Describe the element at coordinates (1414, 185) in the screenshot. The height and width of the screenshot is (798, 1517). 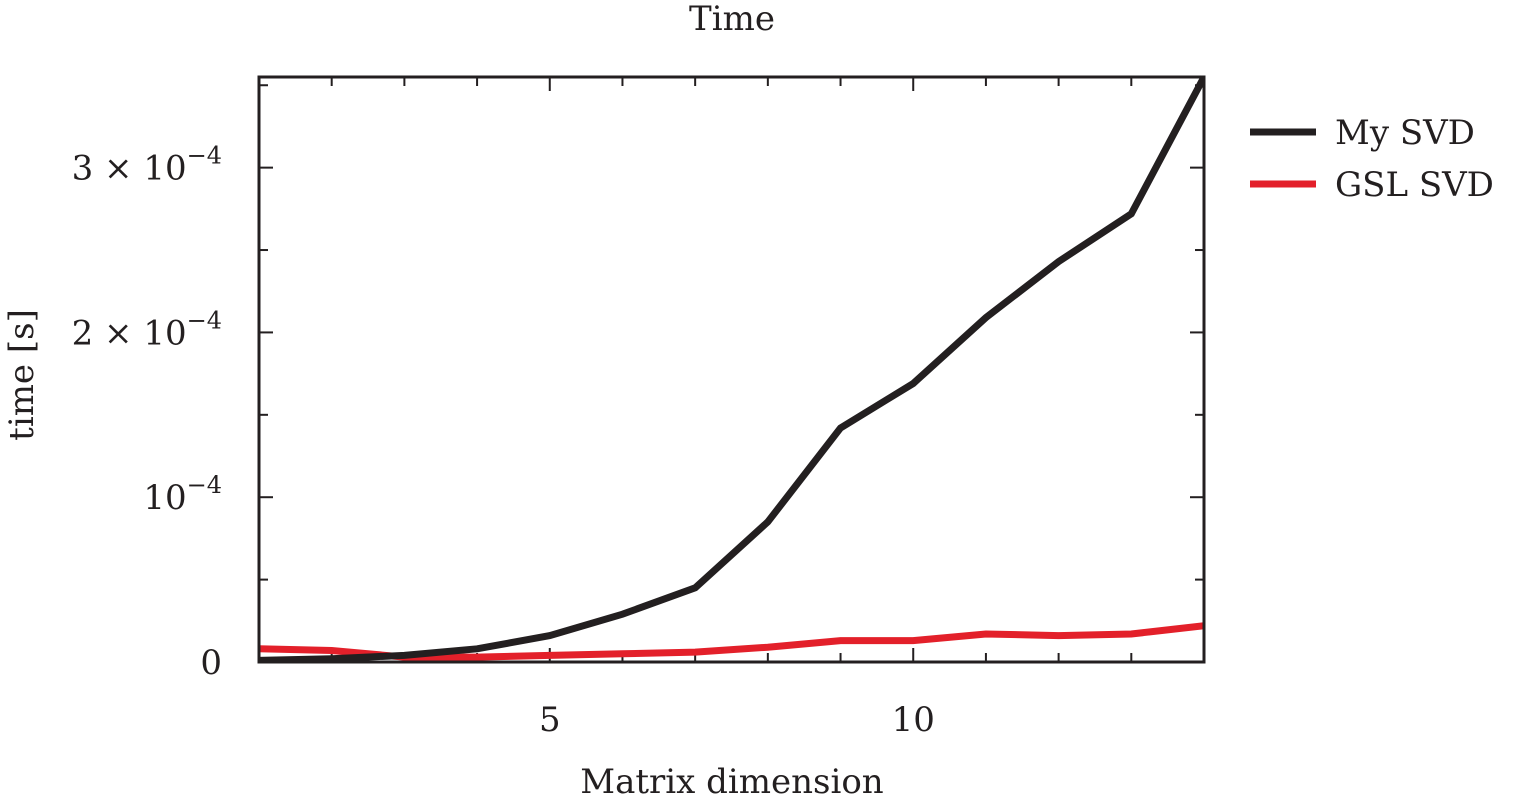
I see `legend-label: GSL SVD` at that location.